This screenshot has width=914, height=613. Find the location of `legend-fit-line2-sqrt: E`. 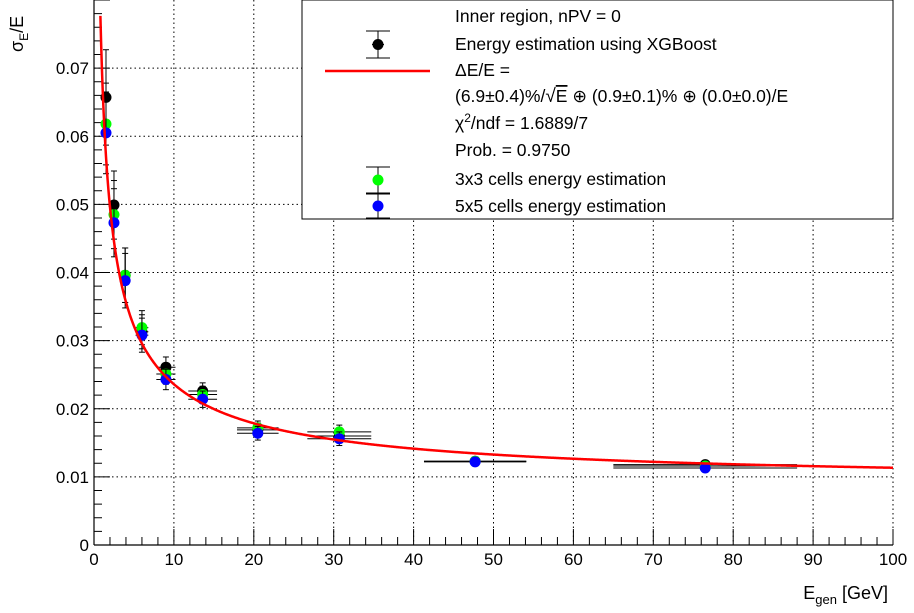

legend-fit-line2-sqrt: E is located at coordinates (562, 96).